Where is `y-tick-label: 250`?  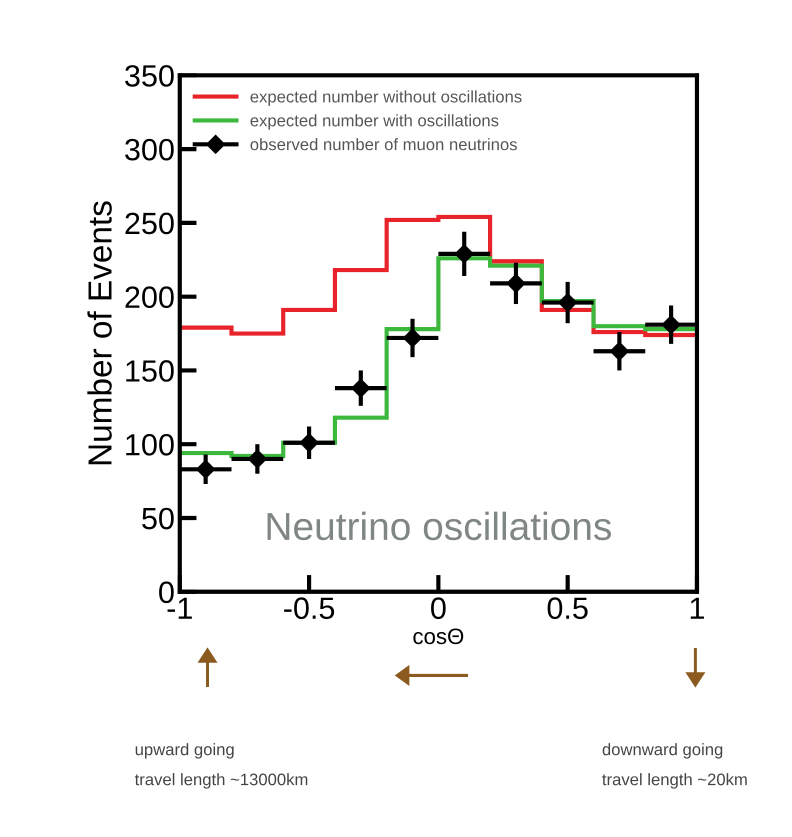 y-tick-label: 250 is located at coordinates (149, 223).